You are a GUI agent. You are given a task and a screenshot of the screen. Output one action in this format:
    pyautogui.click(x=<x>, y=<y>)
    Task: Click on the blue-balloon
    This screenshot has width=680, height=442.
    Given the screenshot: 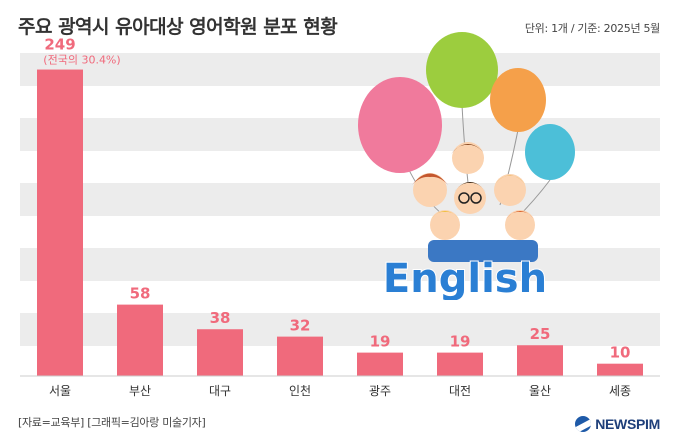 What is the action you would take?
    pyautogui.click(x=550, y=152)
    